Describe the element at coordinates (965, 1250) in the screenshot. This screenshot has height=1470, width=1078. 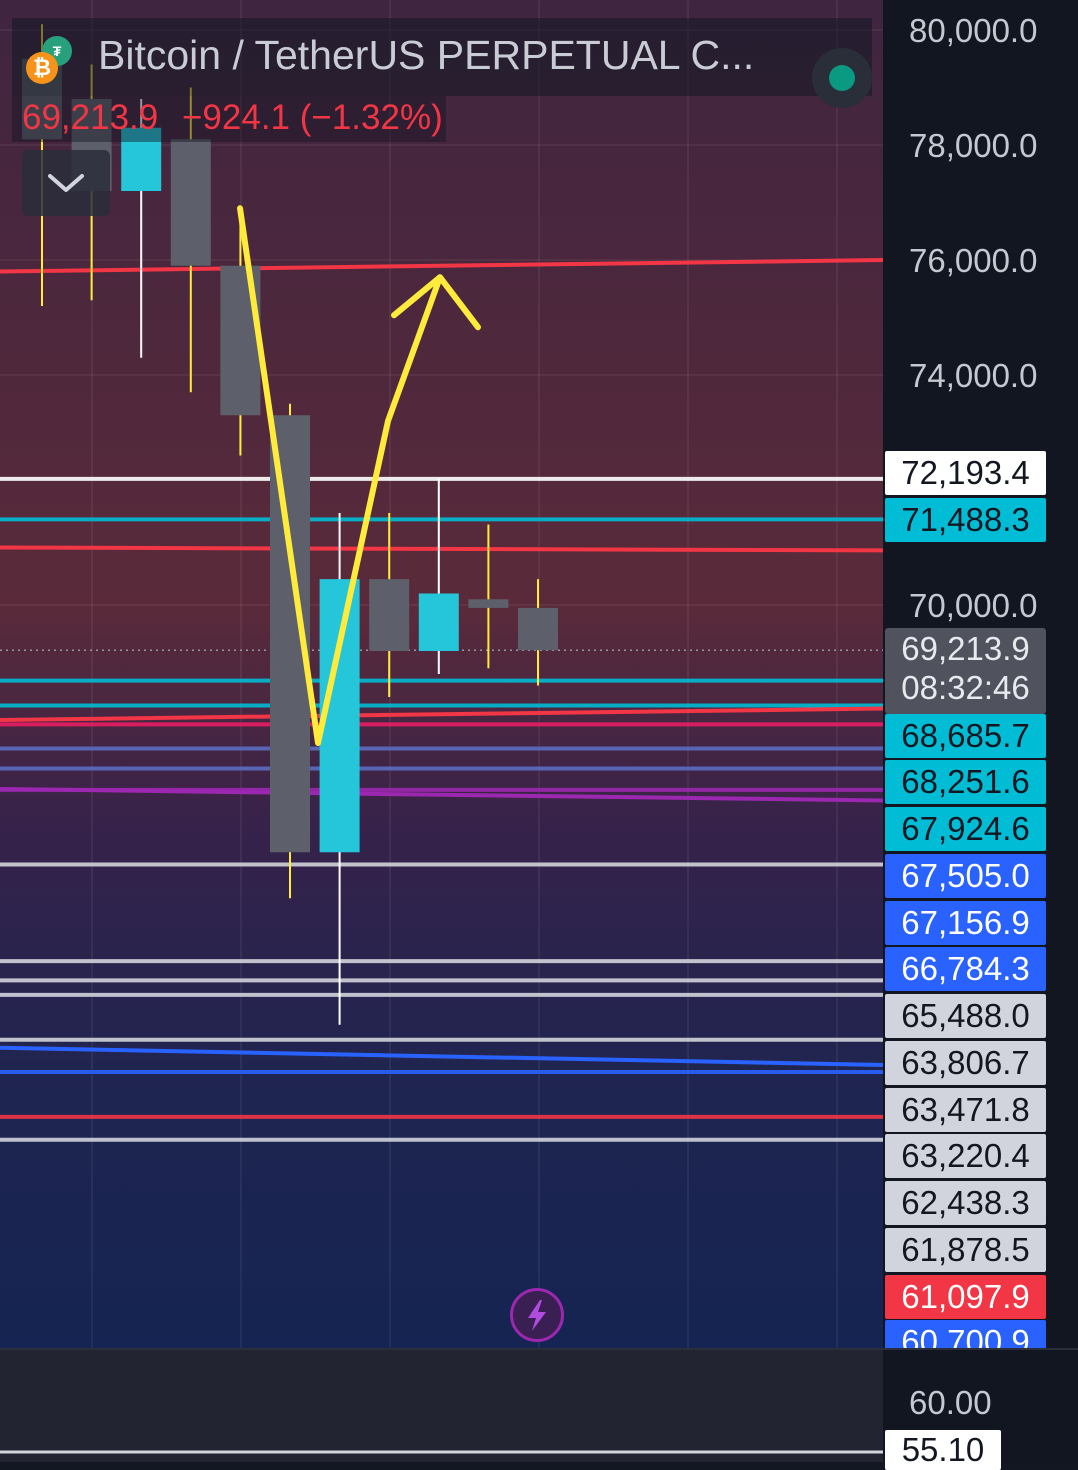
I see `price-level-label: 61,878.5` at that location.